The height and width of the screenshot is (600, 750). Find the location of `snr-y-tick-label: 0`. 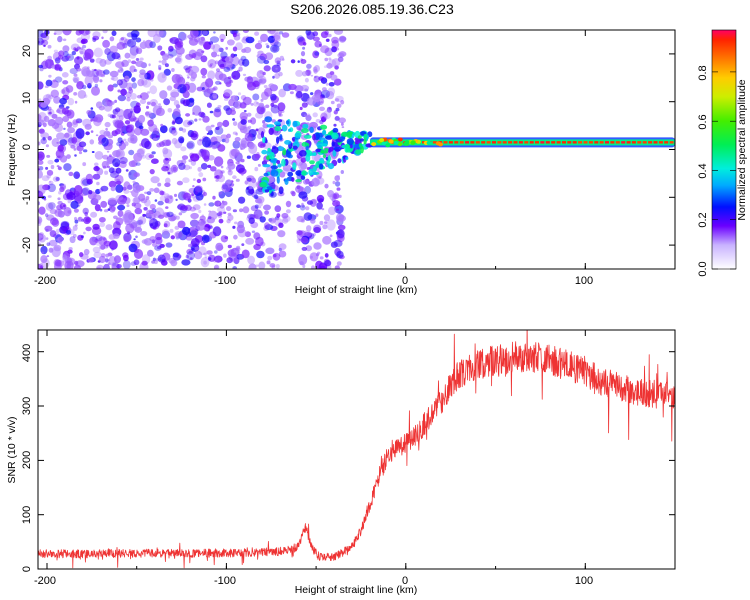

snr-y-tick-label: 0 is located at coordinates (27, 569).